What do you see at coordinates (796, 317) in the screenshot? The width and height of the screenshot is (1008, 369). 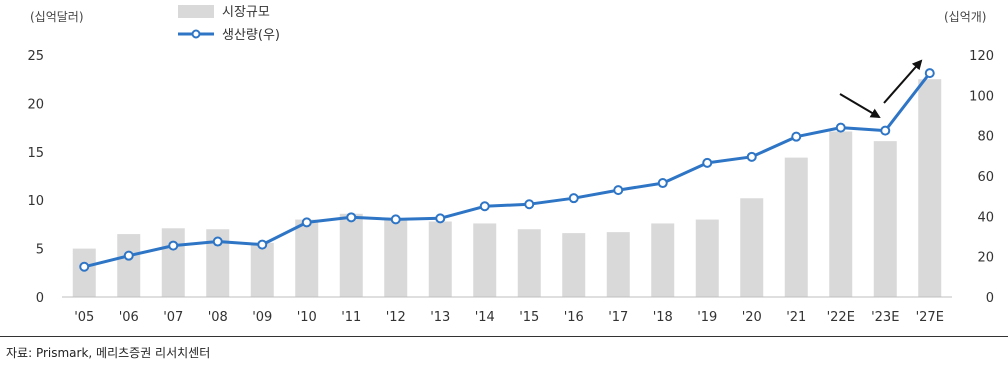 I see `x-tick-label: '21` at bounding box center [796, 317].